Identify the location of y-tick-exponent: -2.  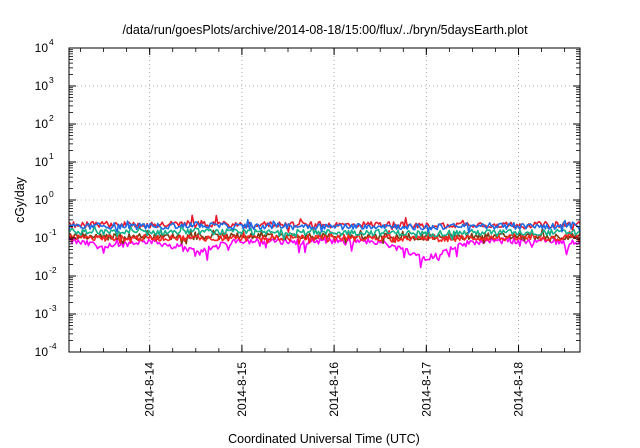
(53, 270).